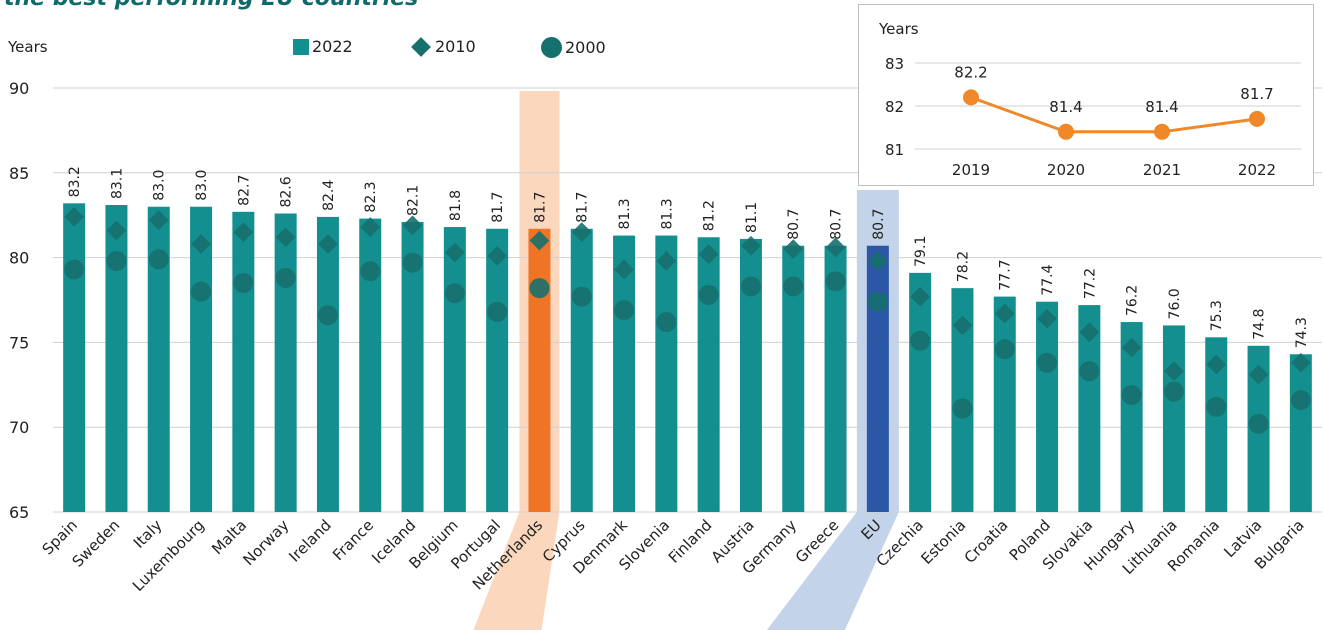  I want to click on chart-title: the best performing EU countries, so click(211, 5).